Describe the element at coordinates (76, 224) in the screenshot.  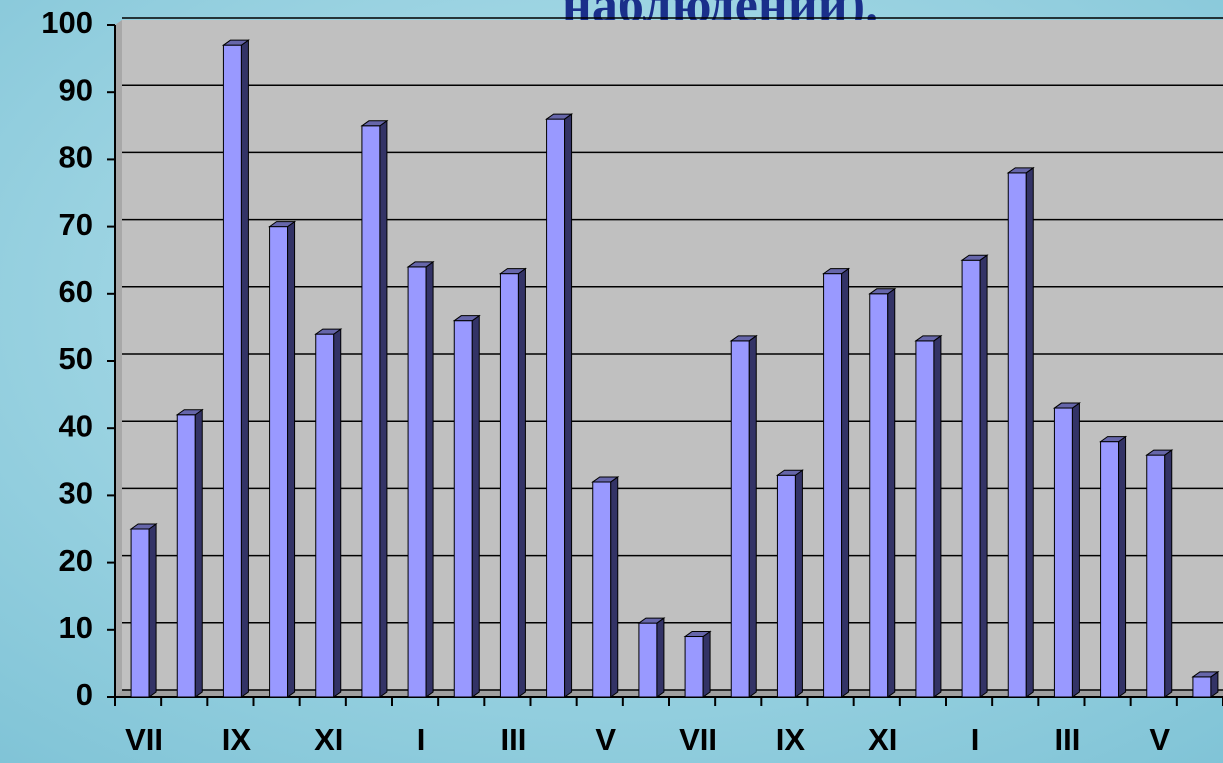
I see `y-tick-label: 70` at that location.